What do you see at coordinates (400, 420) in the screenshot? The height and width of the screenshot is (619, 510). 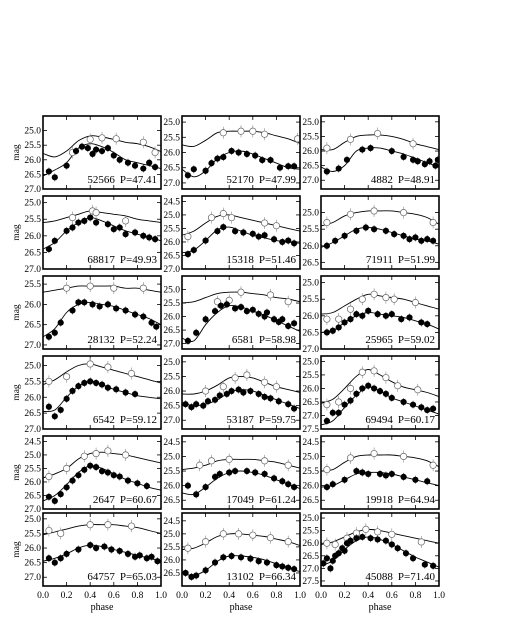 I see `panel-label: 69494 P=60.17` at bounding box center [400, 420].